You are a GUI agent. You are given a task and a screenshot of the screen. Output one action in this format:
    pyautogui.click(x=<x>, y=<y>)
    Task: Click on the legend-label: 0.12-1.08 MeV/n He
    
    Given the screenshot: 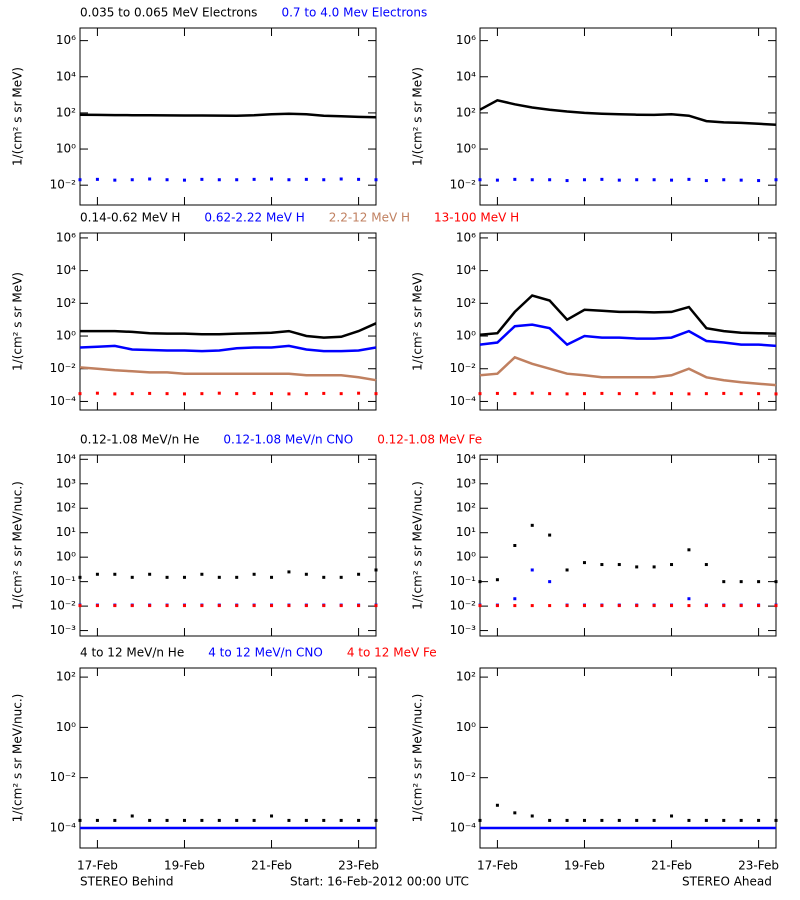 What is the action you would take?
    pyautogui.click(x=139, y=440)
    